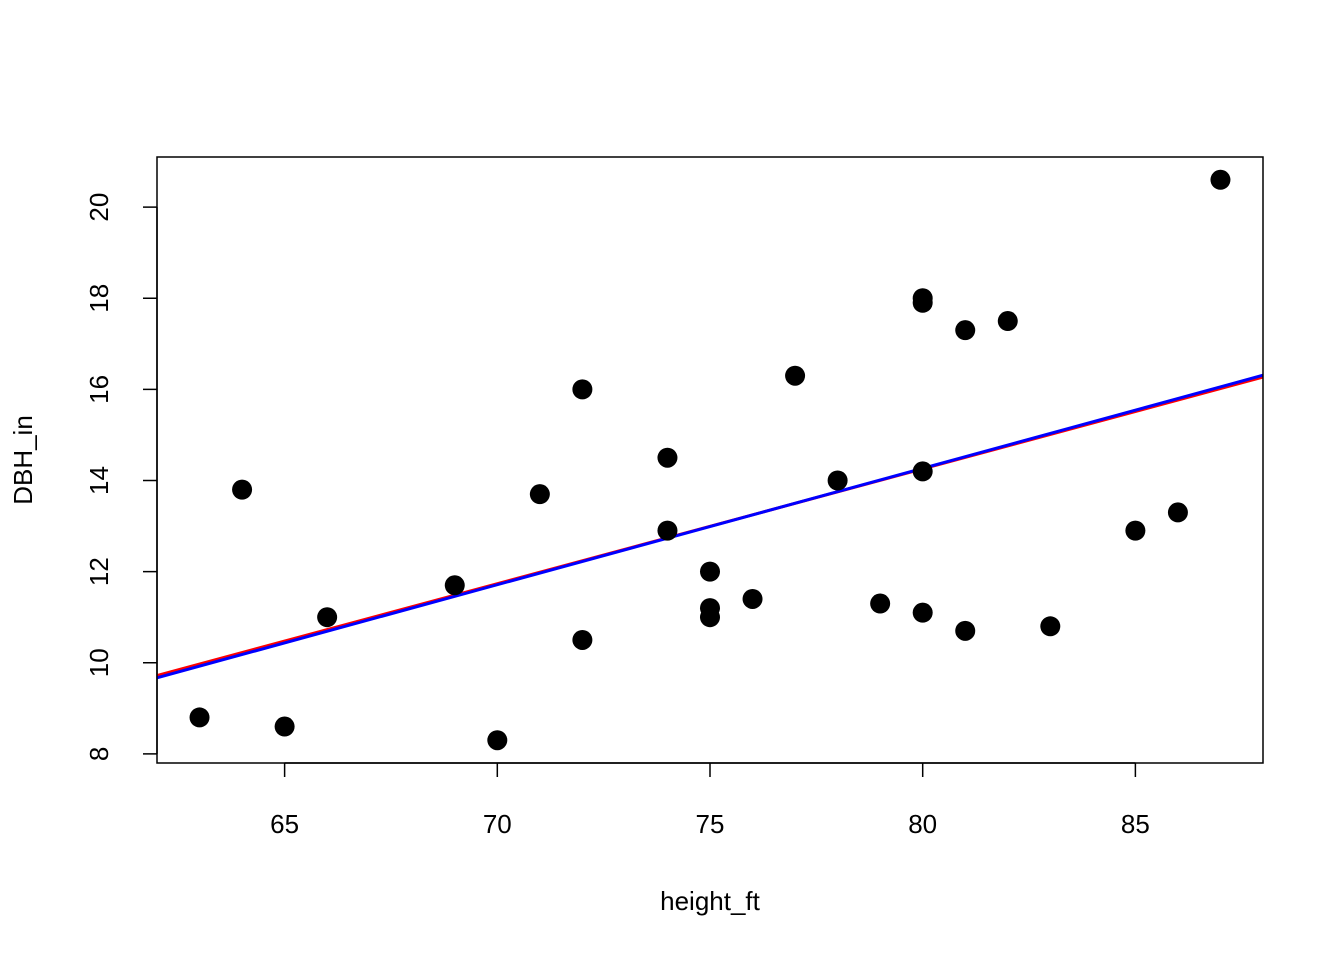 This screenshot has width=1344, height=960. What do you see at coordinates (710, 824) in the screenshot?
I see `x-tick-label: 75` at bounding box center [710, 824].